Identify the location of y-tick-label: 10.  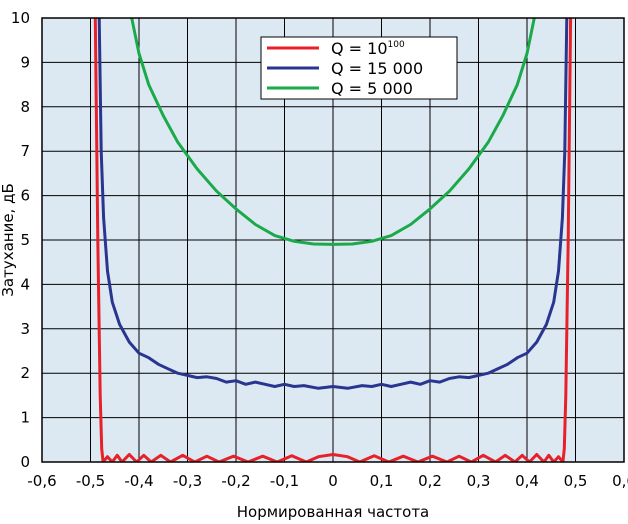
(20, 18).